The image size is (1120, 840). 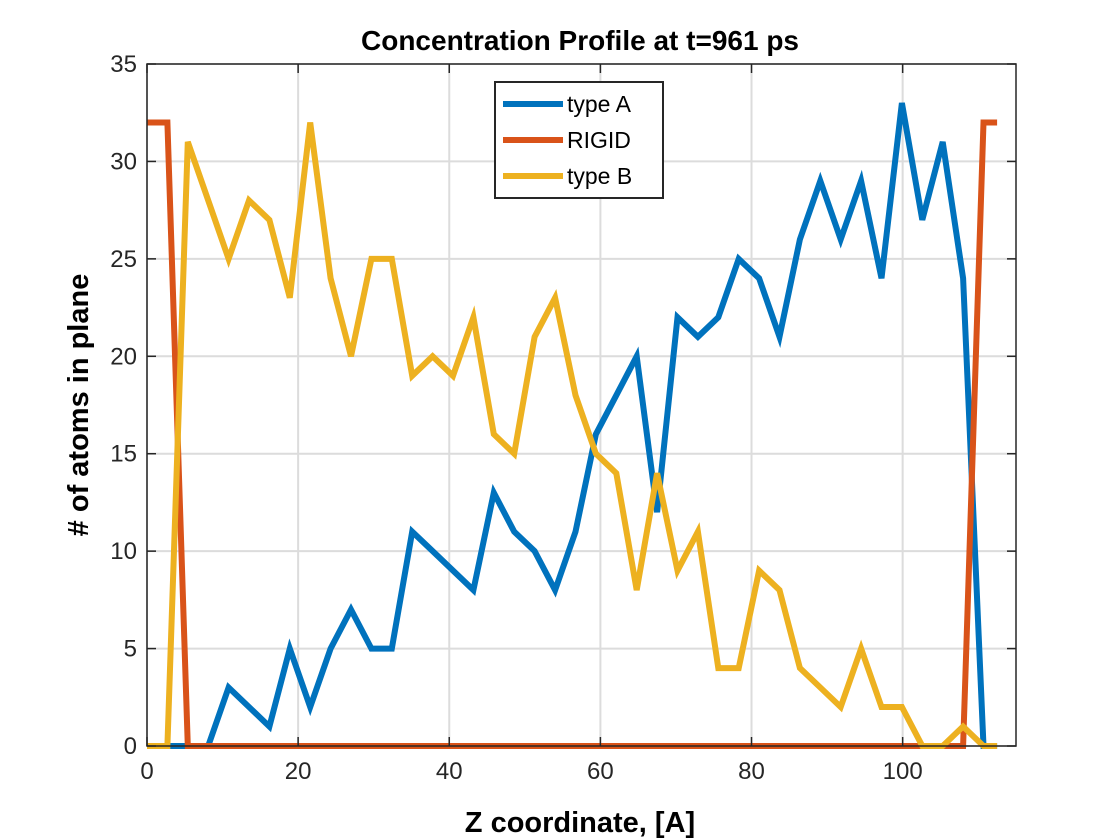 What do you see at coordinates (130, 746) in the screenshot?
I see `y-tick-label: 0` at bounding box center [130, 746].